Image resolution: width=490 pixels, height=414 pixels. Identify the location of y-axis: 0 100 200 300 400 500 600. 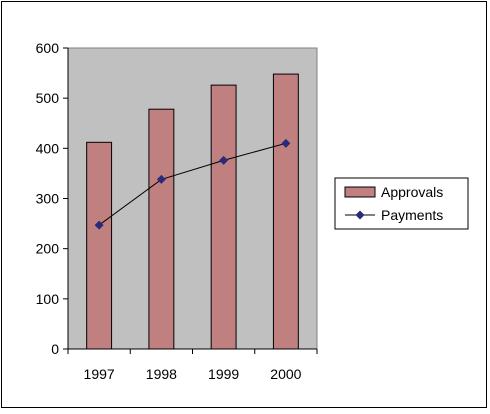
(52, 198).